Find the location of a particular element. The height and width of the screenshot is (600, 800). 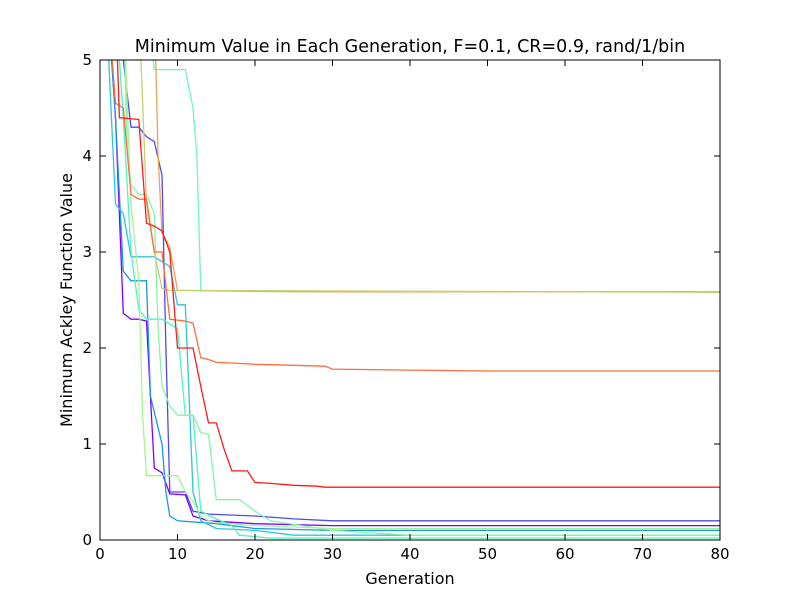

y-tick-label: 1 is located at coordinates (87, 444).